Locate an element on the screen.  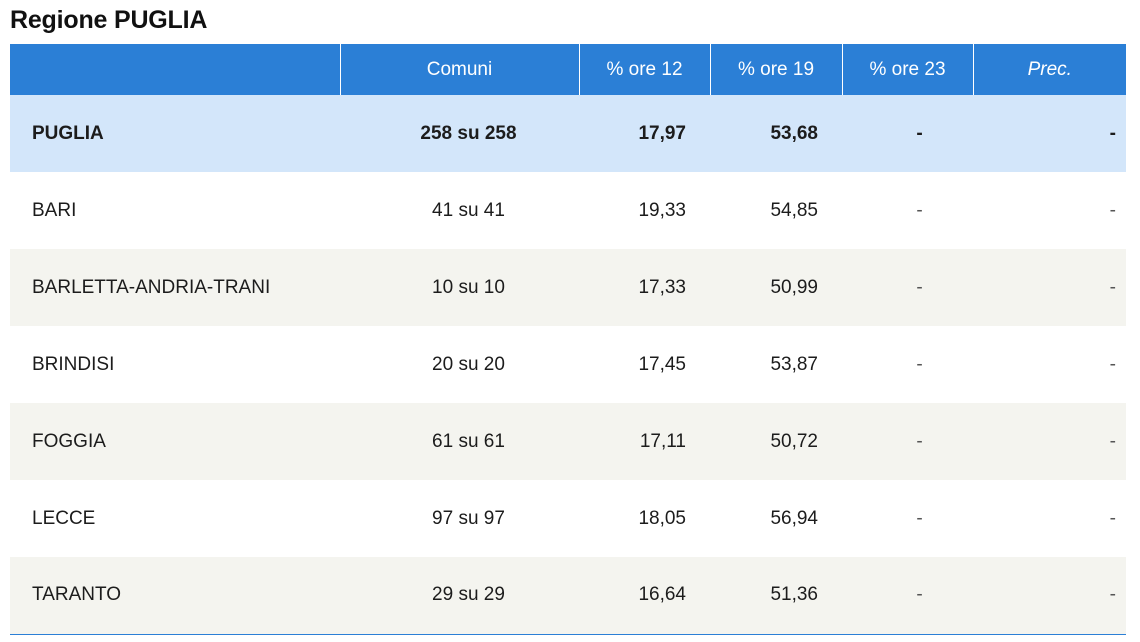
header-ore-12: % ore 12 is located at coordinates (644, 69).